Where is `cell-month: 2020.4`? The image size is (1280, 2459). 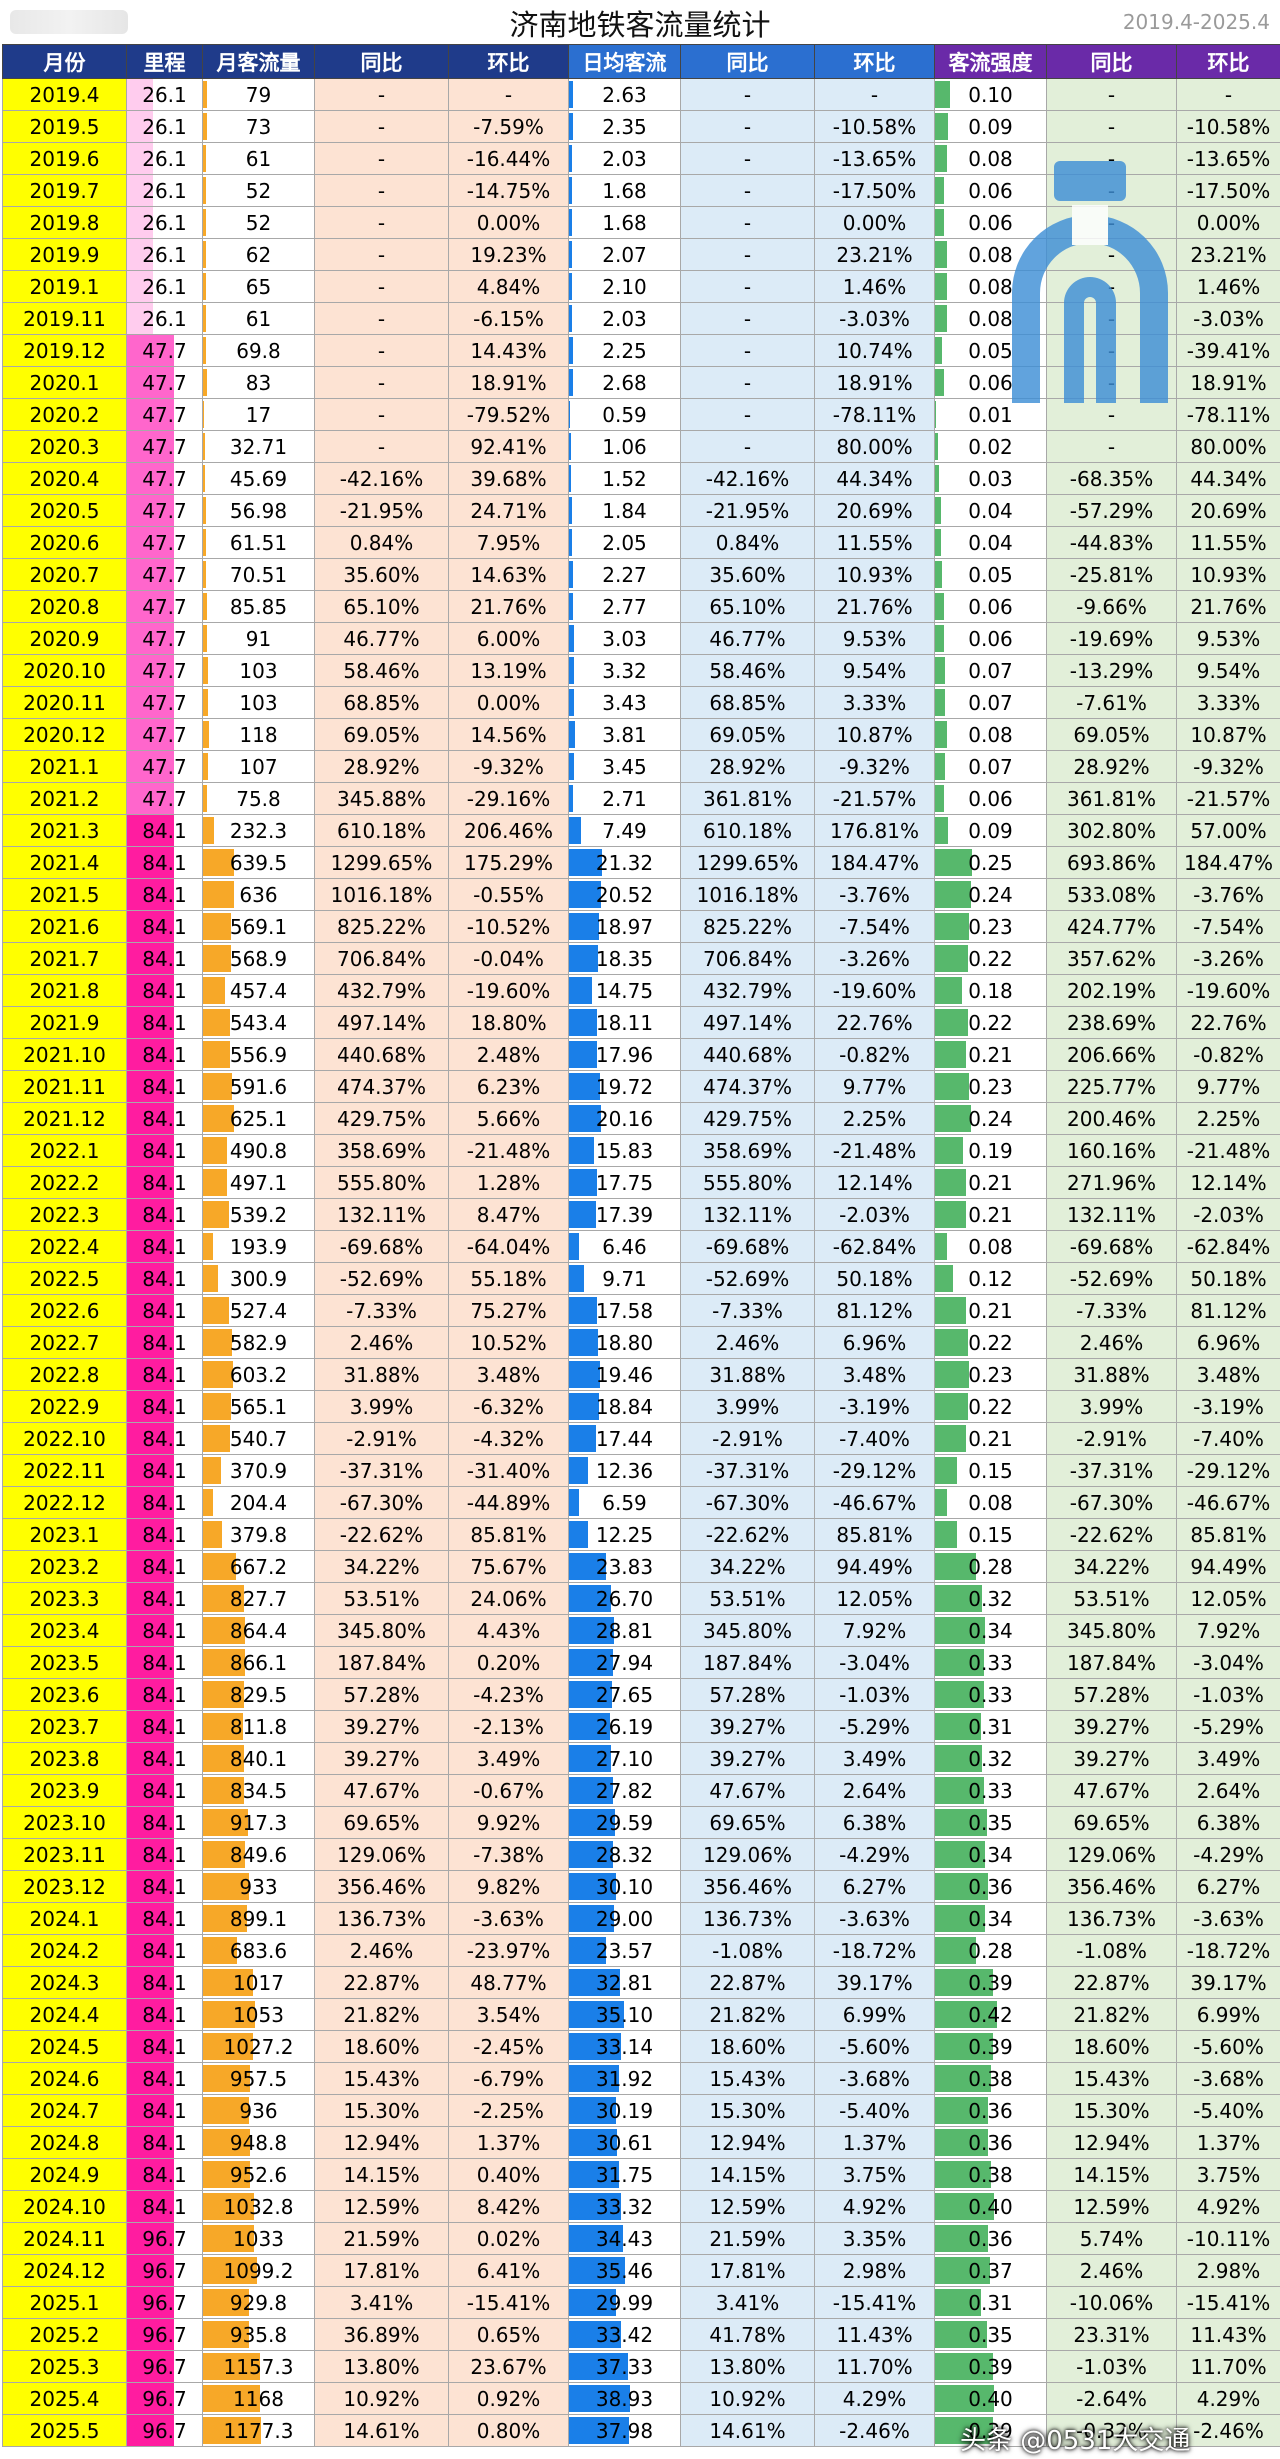 cell-month: 2020.4 is located at coordinates (64, 478).